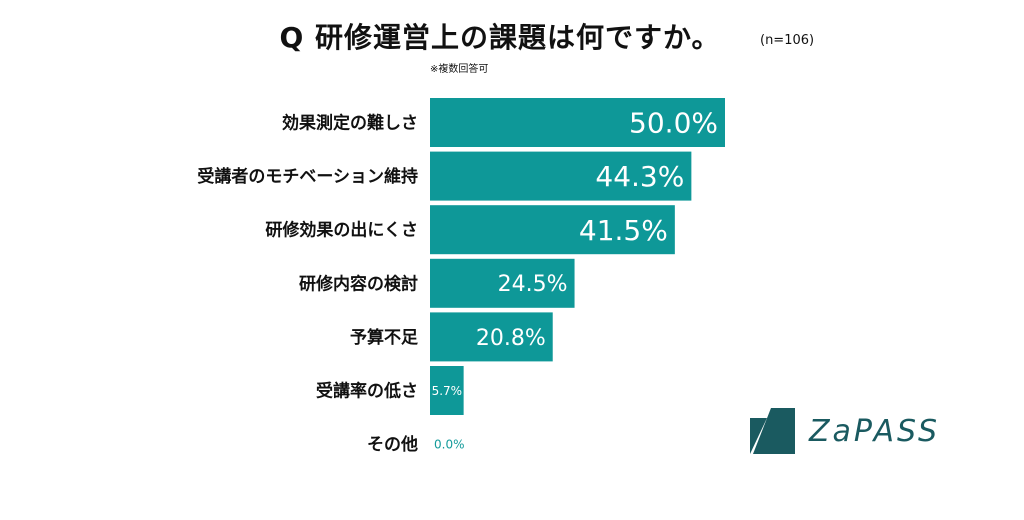 The image size is (1024, 520). Describe the element at coordinates (533, 284) in the screenshot. I see `value-label: 24.5%` at that location.